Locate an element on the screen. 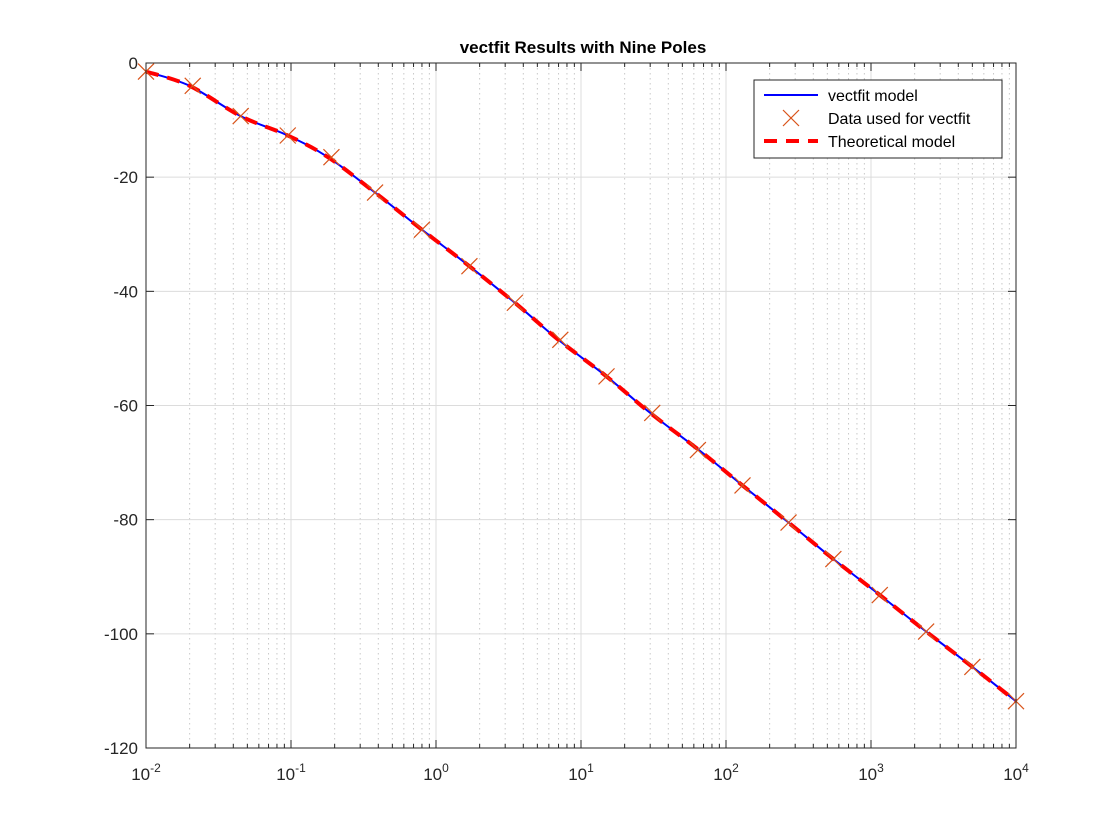  chart-title: vectfit Results with Nine Poles is located at coordinates (583, 47).